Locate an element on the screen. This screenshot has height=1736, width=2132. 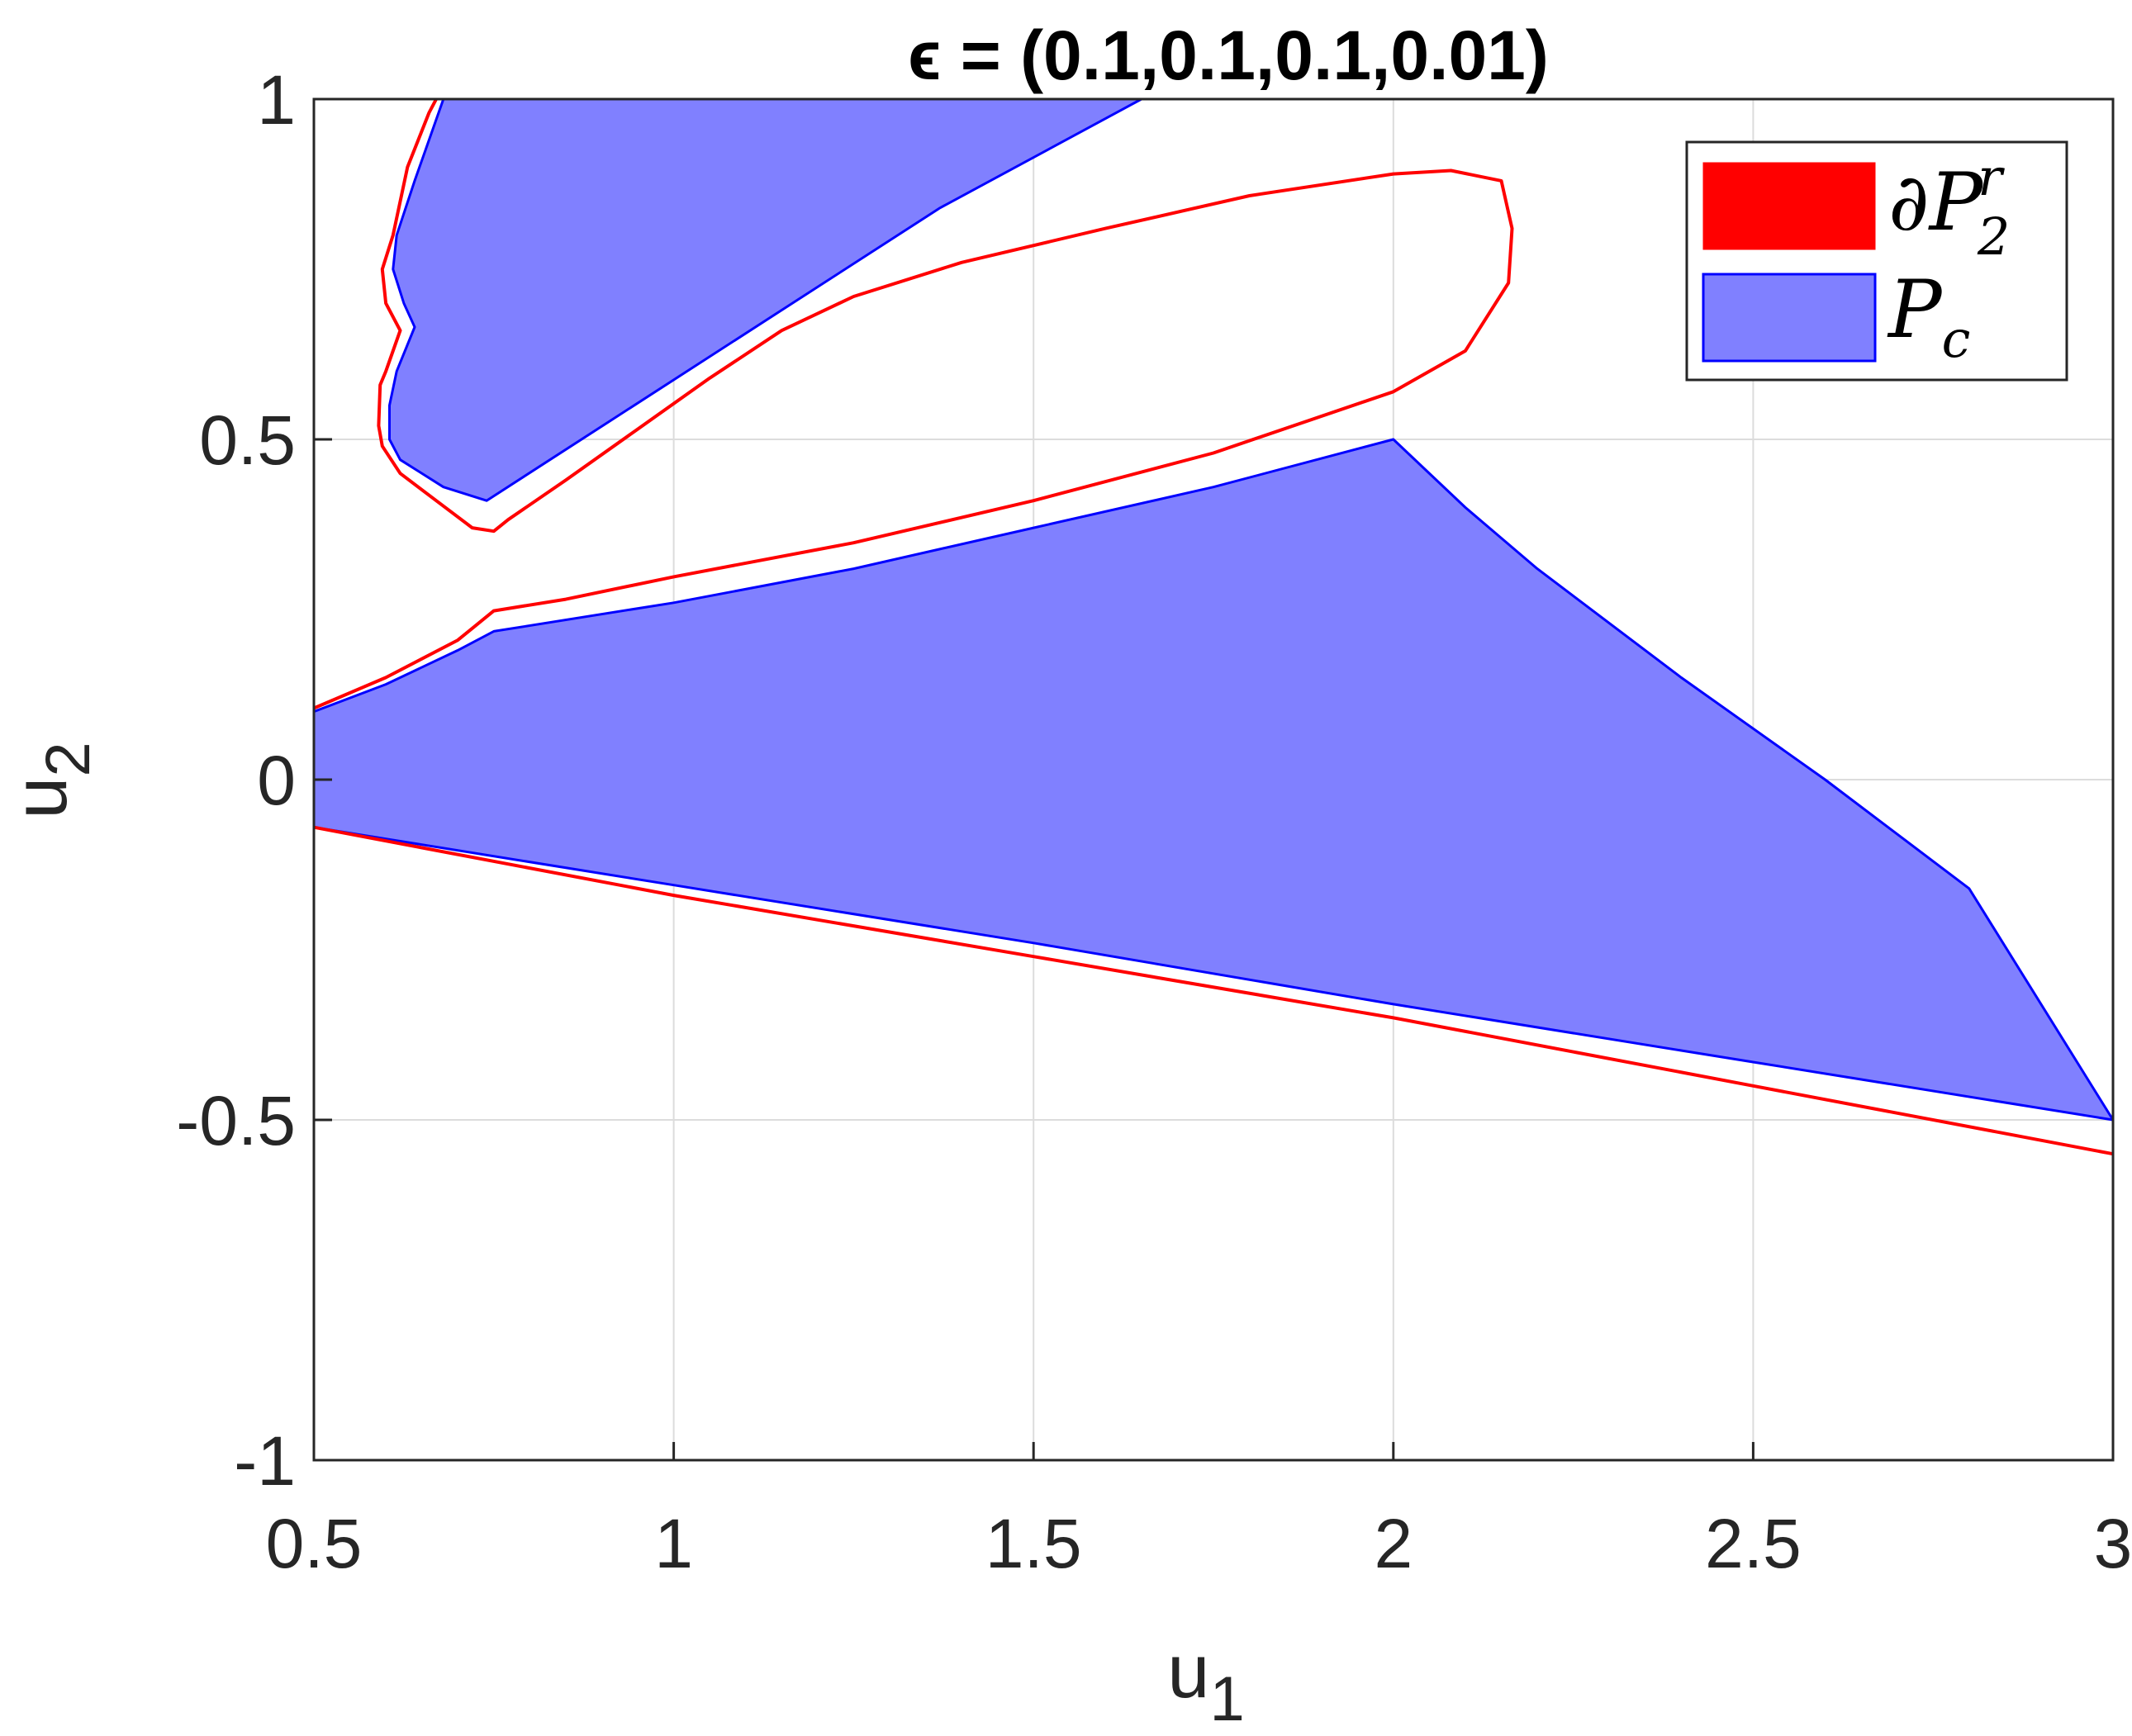
legend-label-region-subscript: c is located at coordinates (1956, 339).